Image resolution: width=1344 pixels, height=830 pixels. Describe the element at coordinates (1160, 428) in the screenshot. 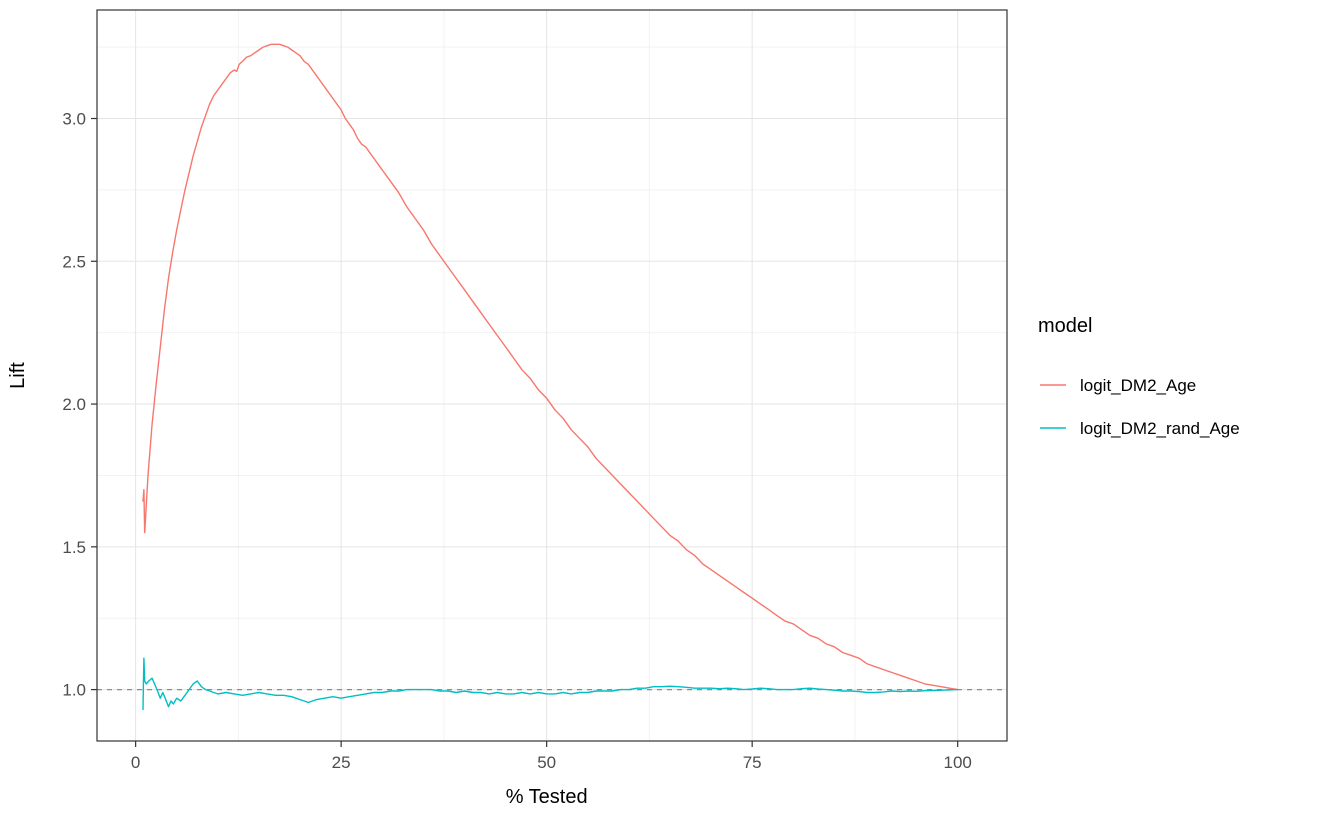

I see `legend-label-logit_DM2_rand_Age: logit_DM2_rand_Age` at that location.